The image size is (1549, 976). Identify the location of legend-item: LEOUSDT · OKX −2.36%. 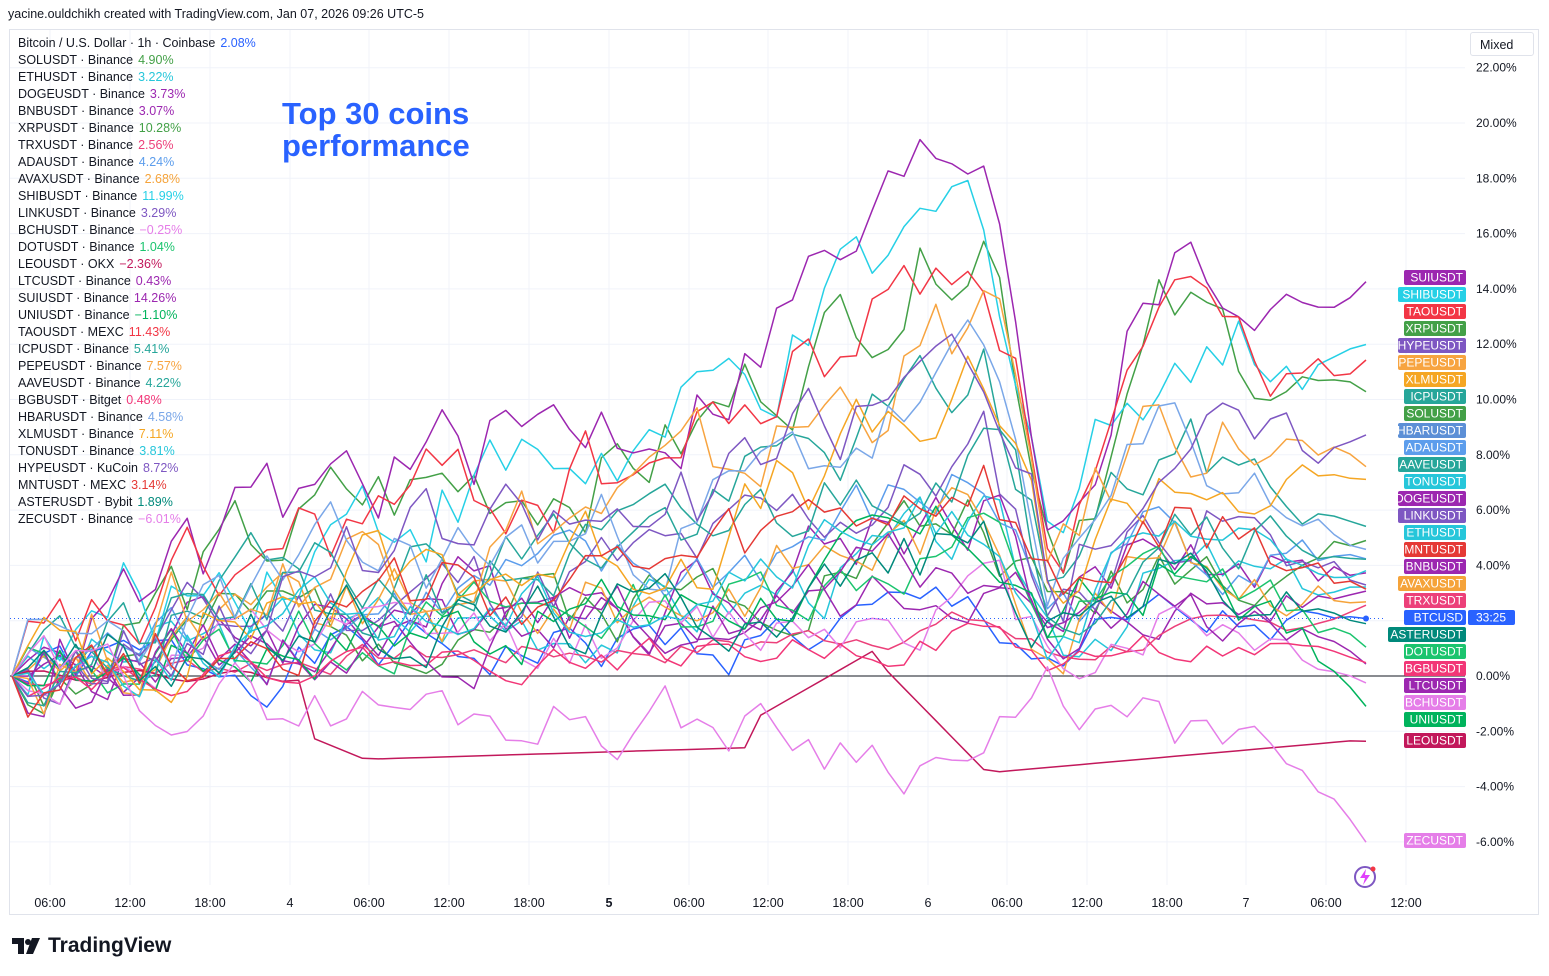
(137, 264).